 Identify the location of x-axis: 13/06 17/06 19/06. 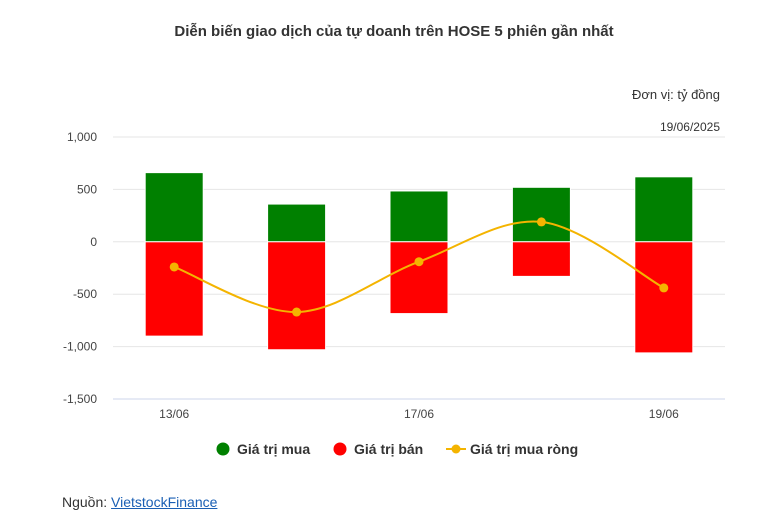
(419, 409).